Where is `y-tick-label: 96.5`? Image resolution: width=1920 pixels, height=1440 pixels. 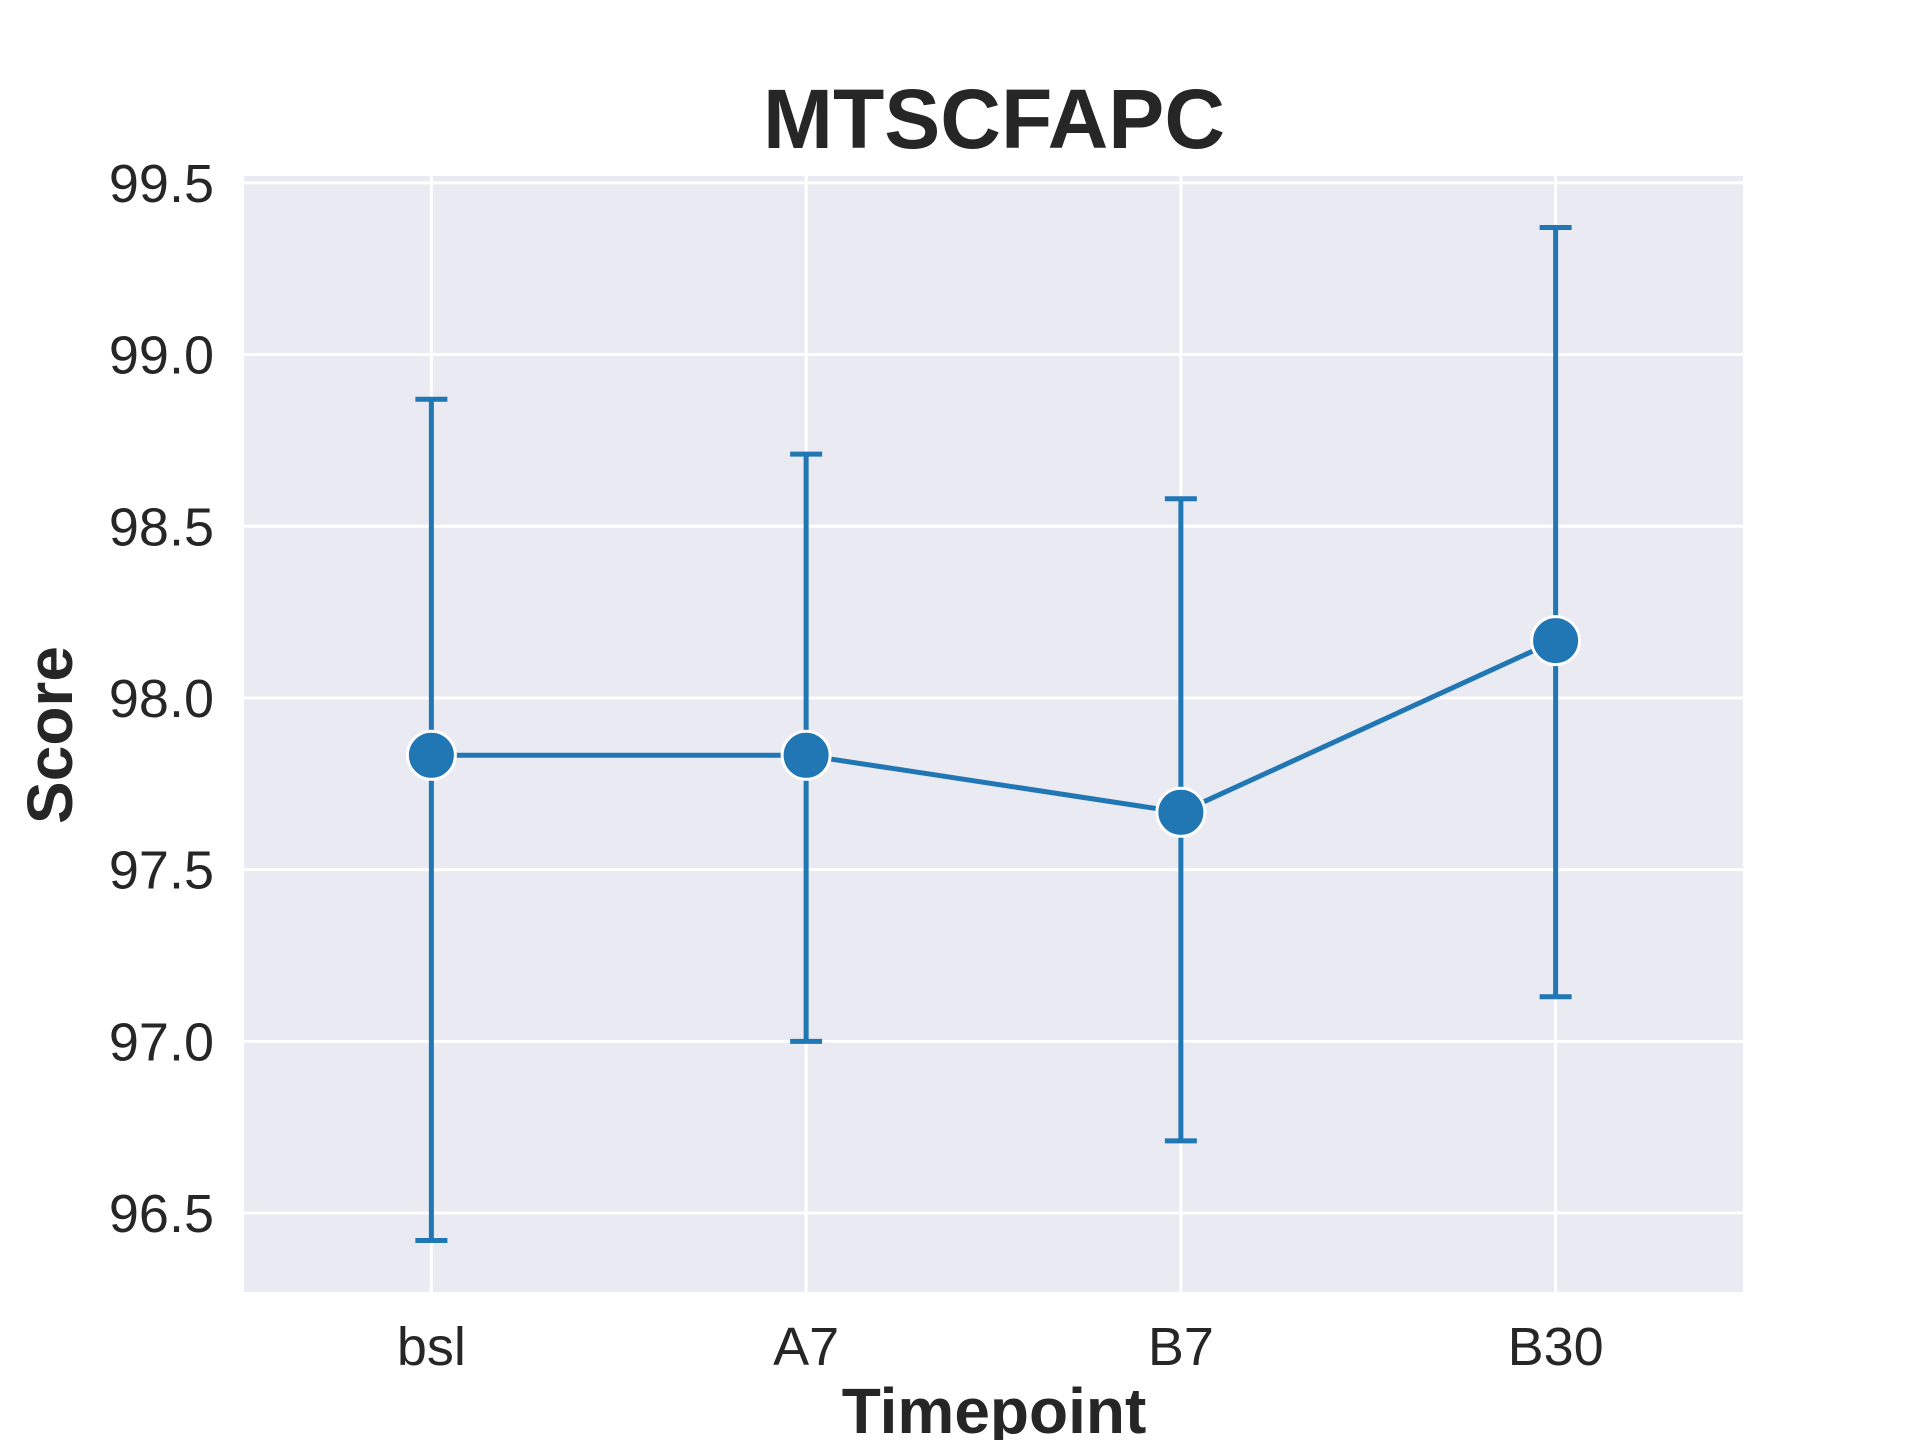 y-tick-label: 96.5 is located at coordinates (161, 1214).